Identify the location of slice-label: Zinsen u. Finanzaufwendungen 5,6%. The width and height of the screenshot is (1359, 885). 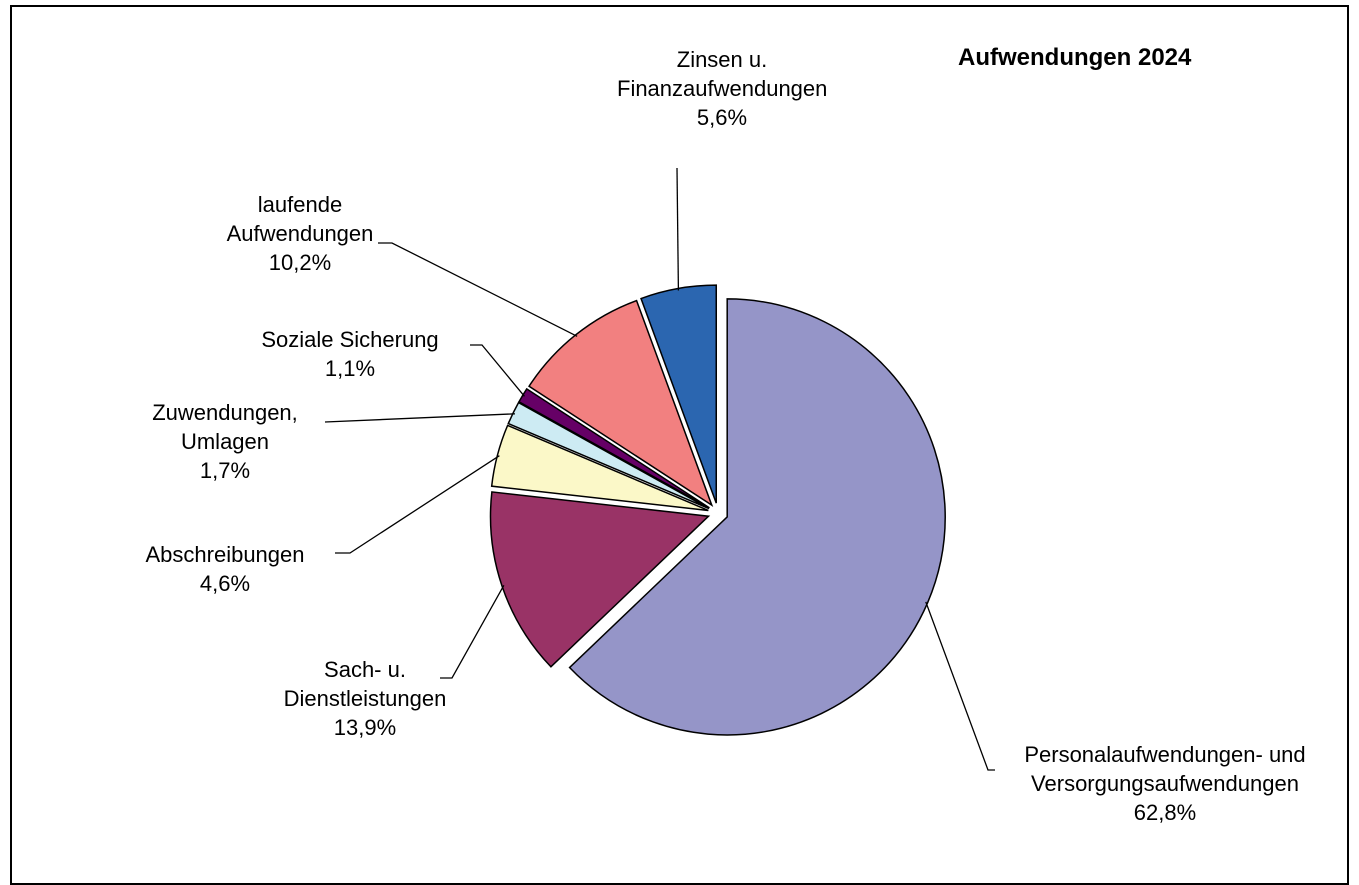
(722, 88).